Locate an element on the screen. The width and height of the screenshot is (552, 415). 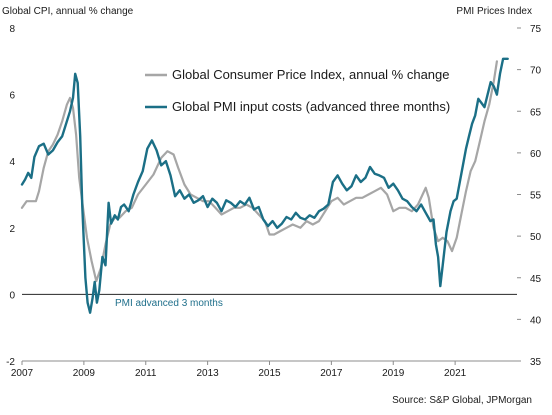
x-tick-label: 2013 is located at coordinates (208, 373).